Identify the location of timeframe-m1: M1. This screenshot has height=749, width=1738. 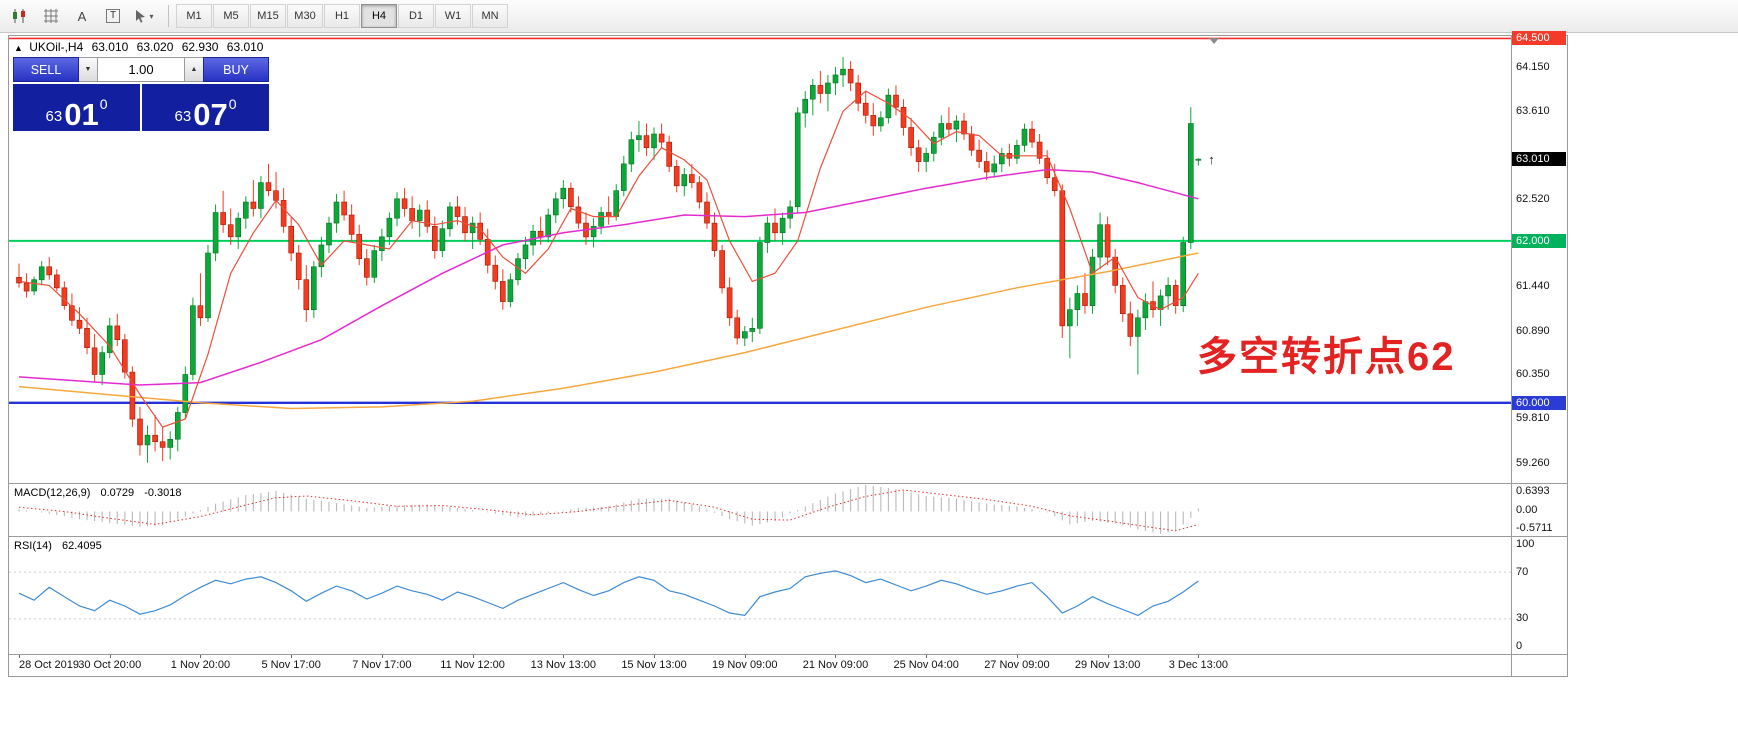
(194, 16).